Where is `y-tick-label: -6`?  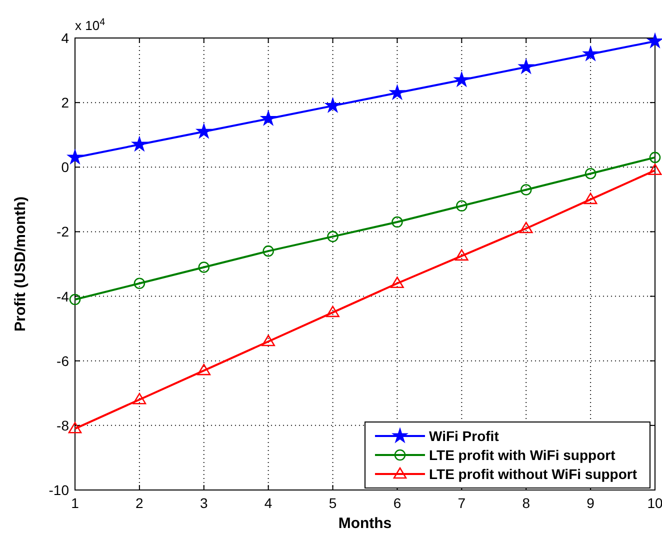
y-tick-label: -6 is located at coordinates (63, 360).